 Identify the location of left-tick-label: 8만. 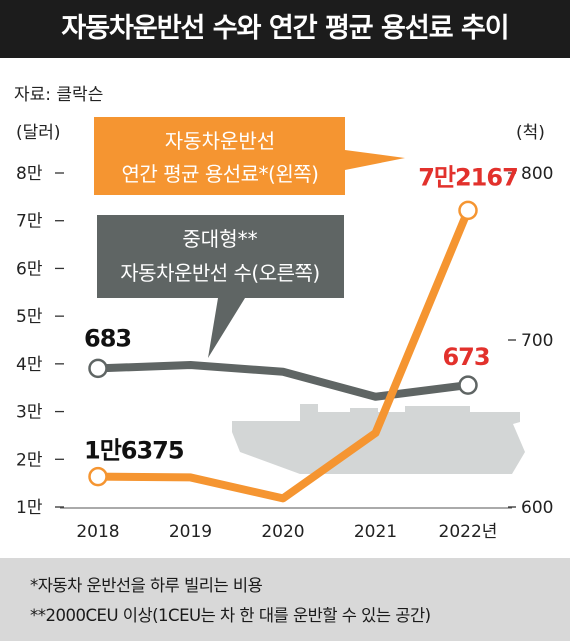
(29, 174).